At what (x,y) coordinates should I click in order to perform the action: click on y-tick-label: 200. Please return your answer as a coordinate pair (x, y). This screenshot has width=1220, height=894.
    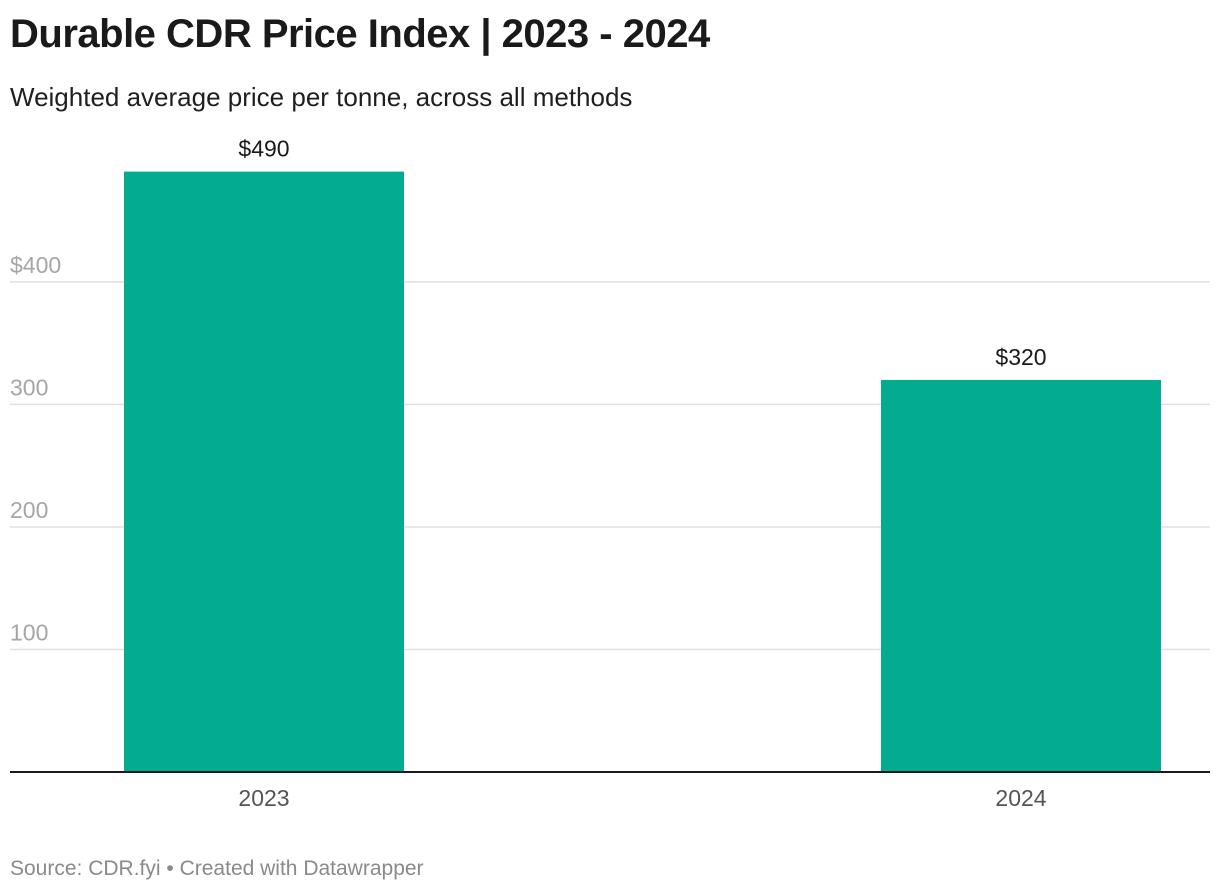
    Looking at the image, I should click on (29, 510).